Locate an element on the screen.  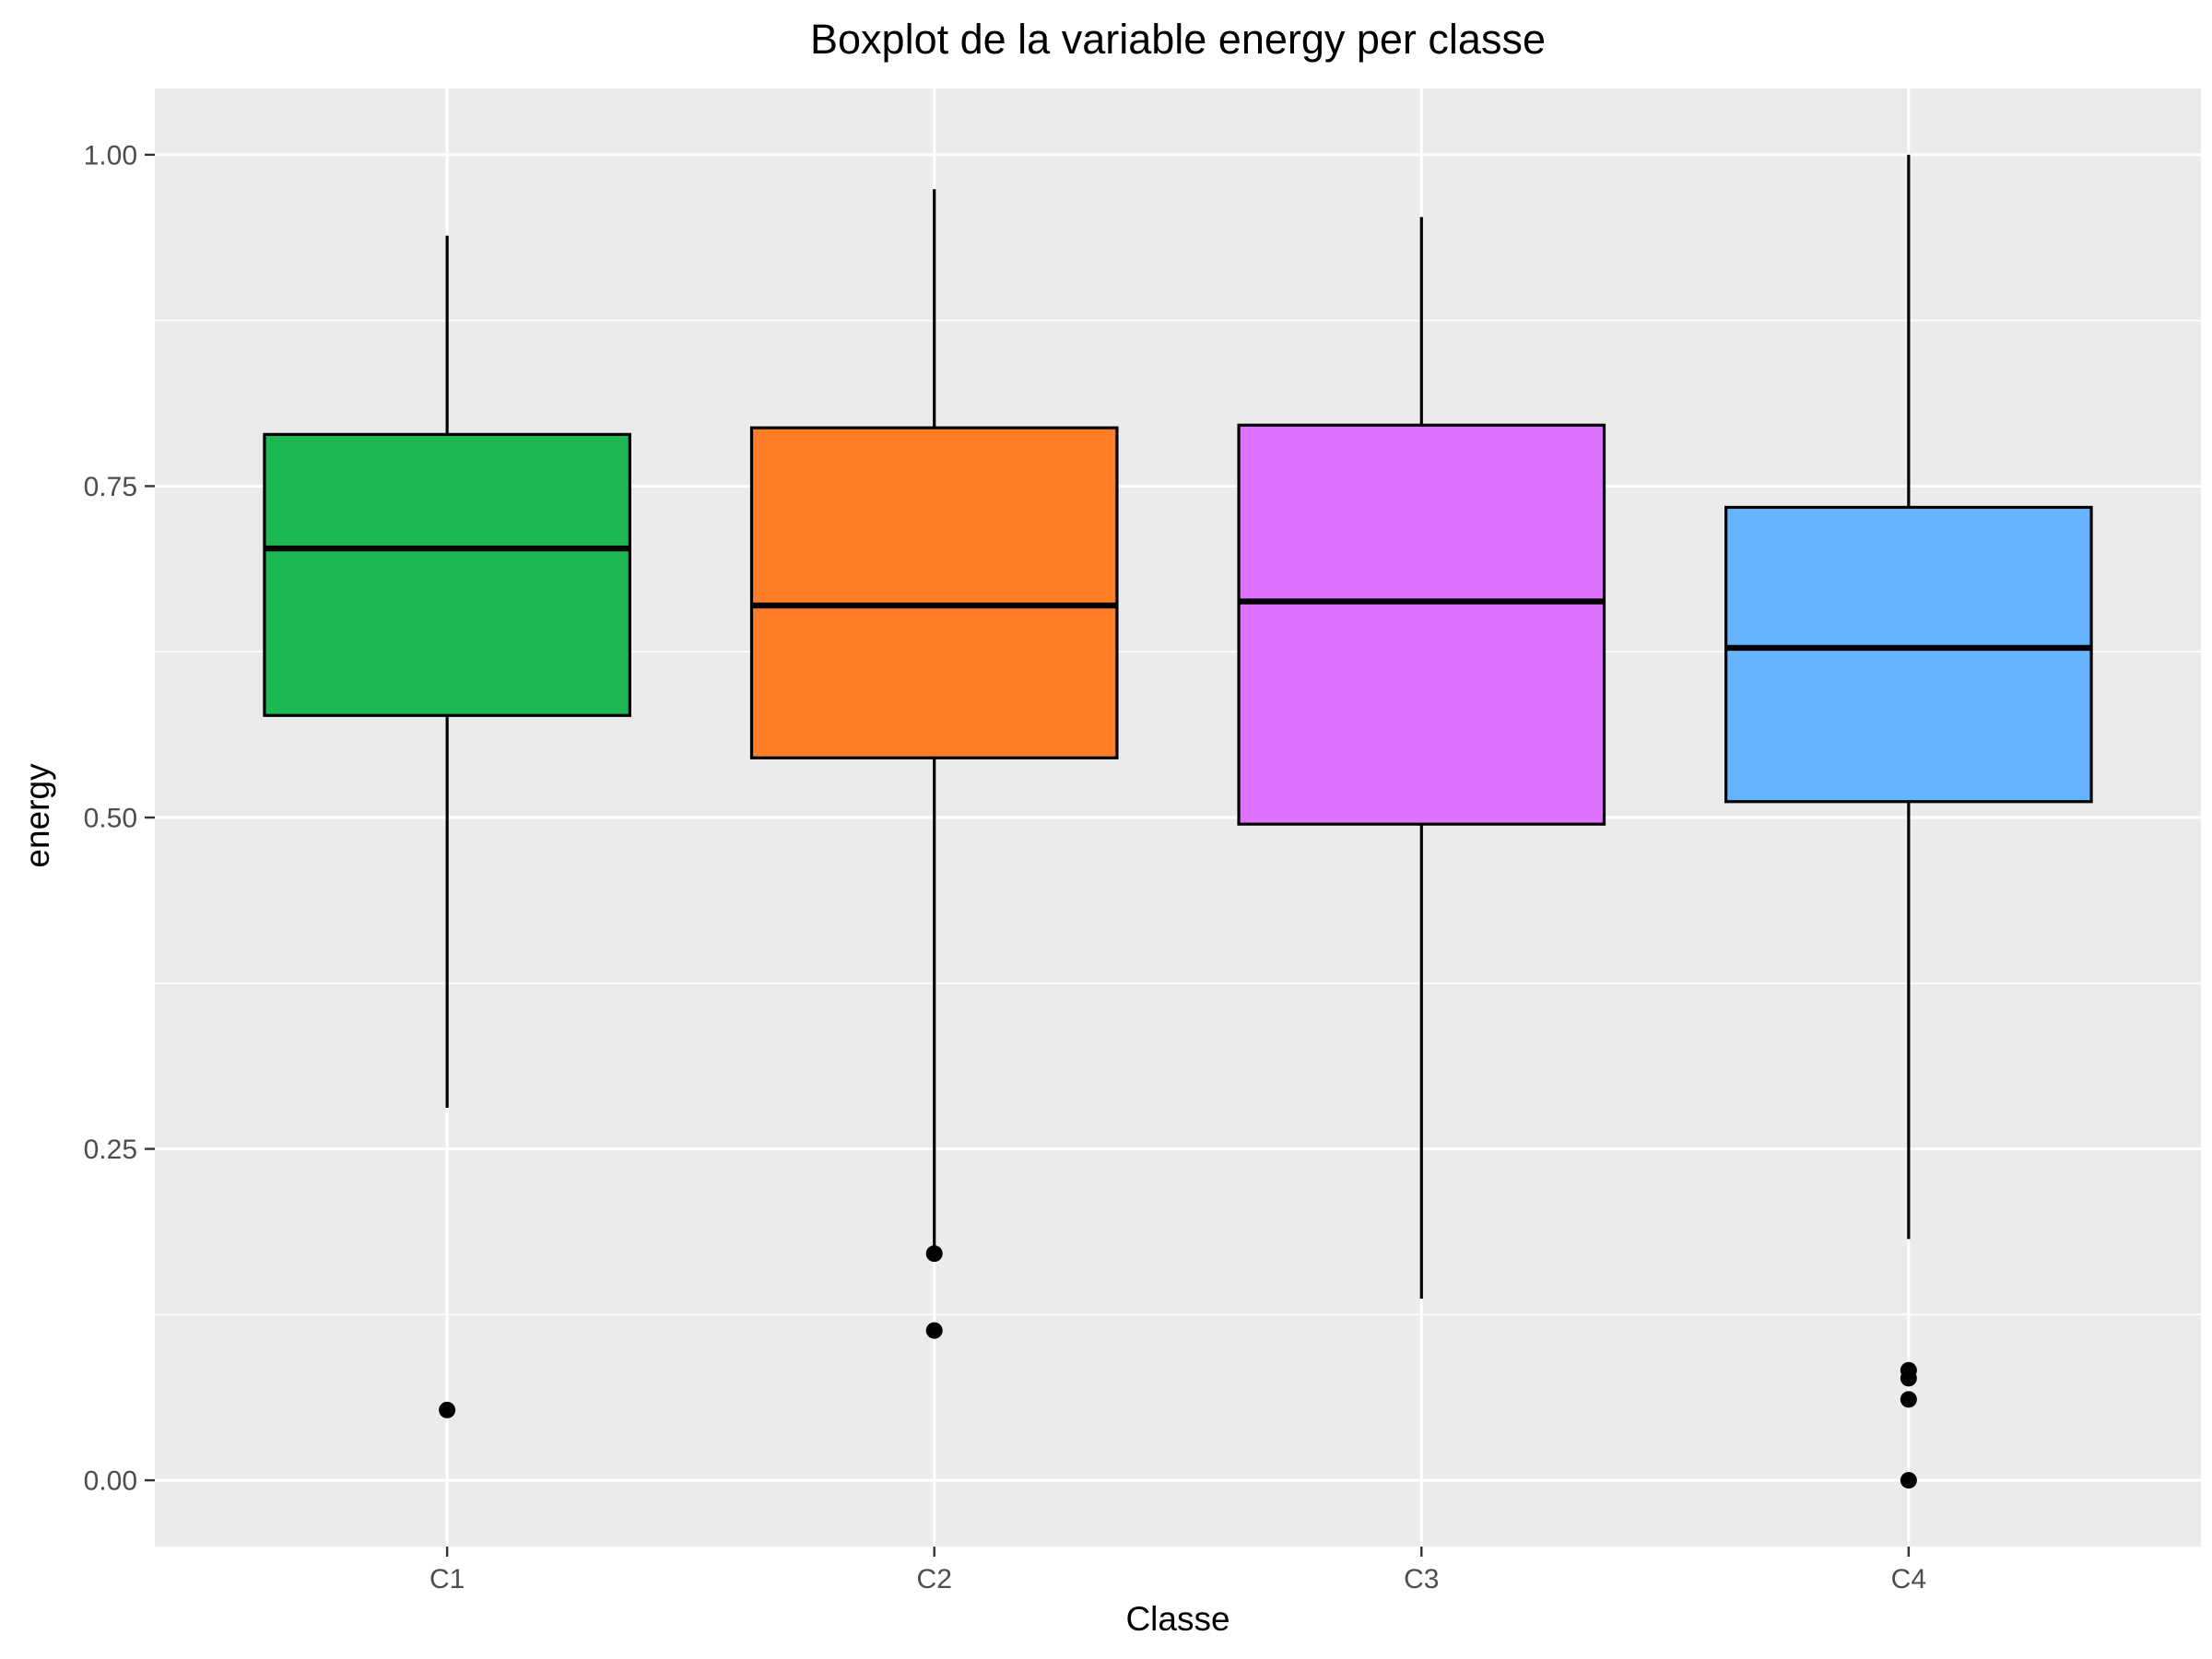
y-tick-label: 1.00 is located at coordinates (110, 155).